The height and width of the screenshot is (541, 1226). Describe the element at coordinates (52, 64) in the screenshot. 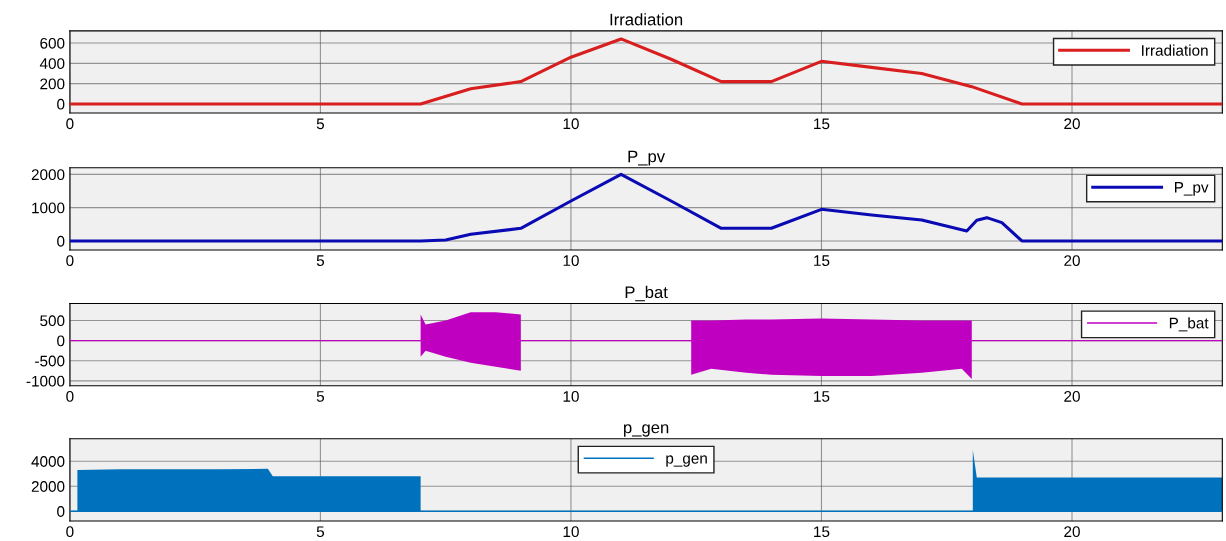

I see `y-tick-label: 400` at that location.